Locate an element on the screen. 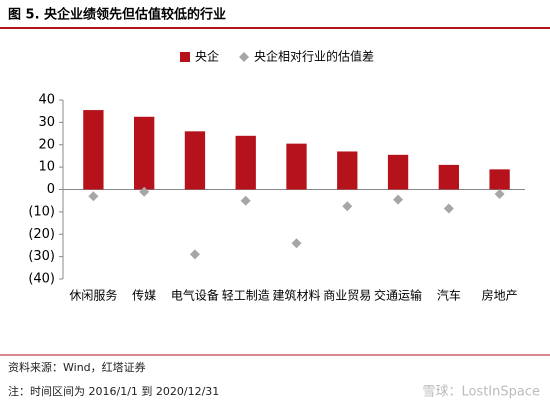 This screenshot has height=406, width=550. y-tick-label: (20) is located at coordinates (41, 234).